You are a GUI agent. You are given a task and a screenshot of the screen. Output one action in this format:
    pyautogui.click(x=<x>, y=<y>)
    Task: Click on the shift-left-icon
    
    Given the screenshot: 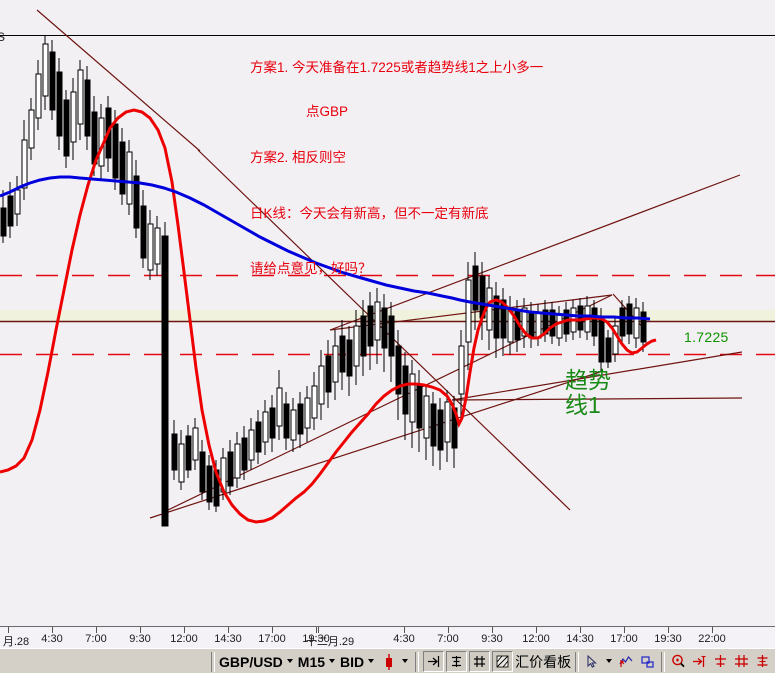 What is the action you would take?
    pyautogui.click(x=700, y=661)
    